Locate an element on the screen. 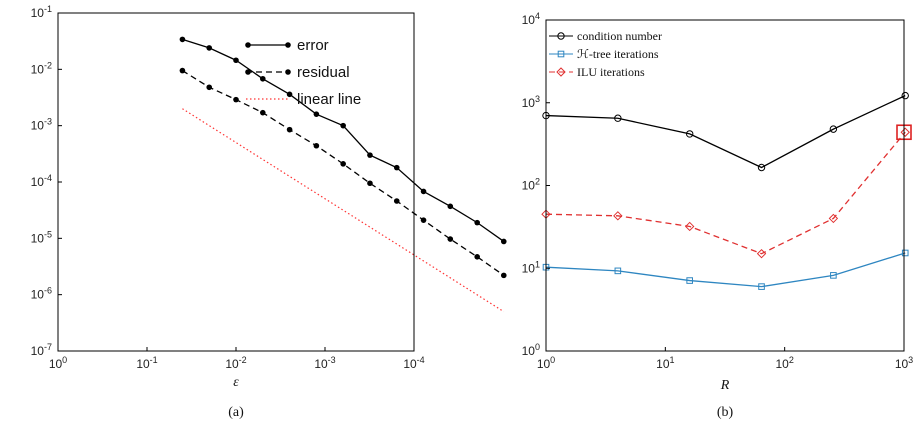 The height and width of the screenshot is (425, 914). panel-a-x-tick-label-1: 10⁻¹ is located at coordinates (146, 363).